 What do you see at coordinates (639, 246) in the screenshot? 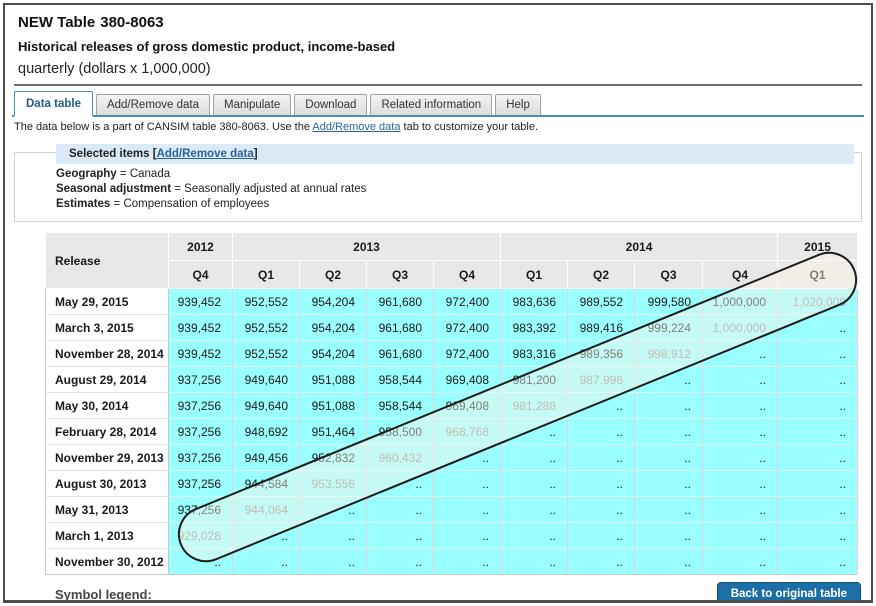
I see `year-header: 2014` at bounding box center [639, 246].